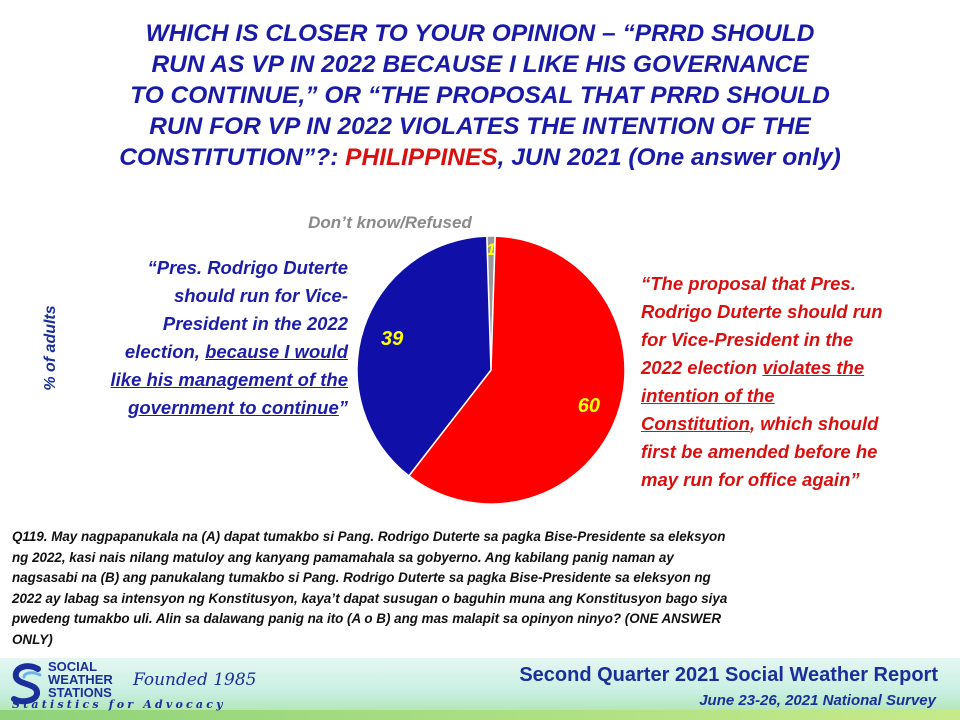 The height and width of the screenshot is (720, 960). I want to click on statement-a-line: should run for Vice-, so click(260, 295).